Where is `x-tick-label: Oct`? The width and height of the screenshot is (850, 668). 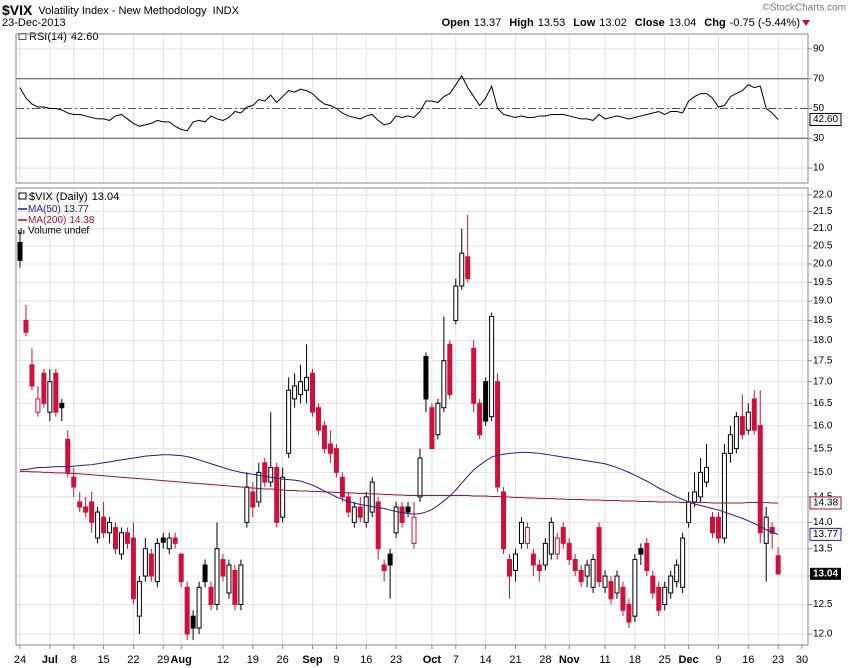 x-tick-label: Oct is located at coordinates (432, 660).